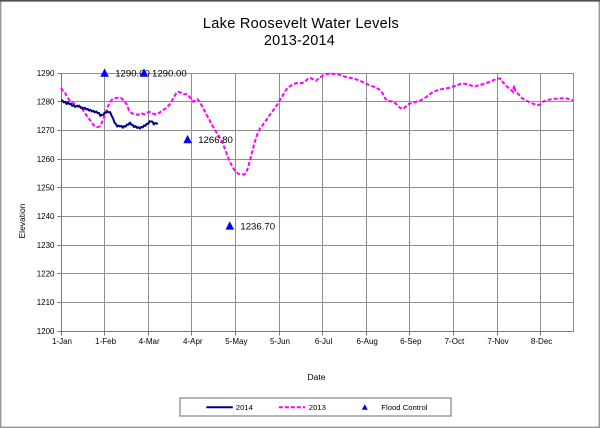  Describe the element at coordinates (455, 341) in the screenshot. I see `svg-text: 7-Oct` at that location.